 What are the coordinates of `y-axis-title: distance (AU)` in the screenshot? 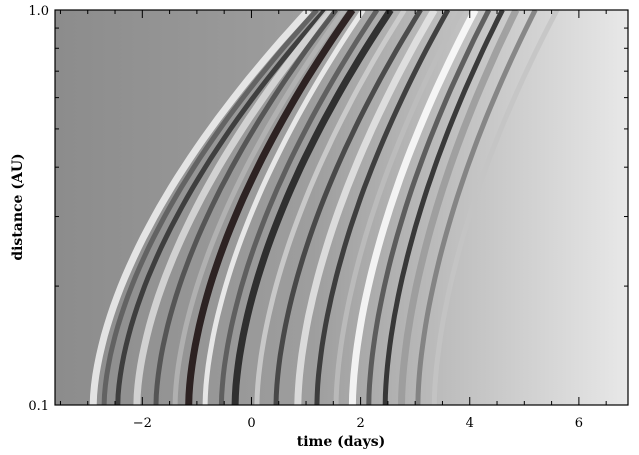 It's located at (18, 206).